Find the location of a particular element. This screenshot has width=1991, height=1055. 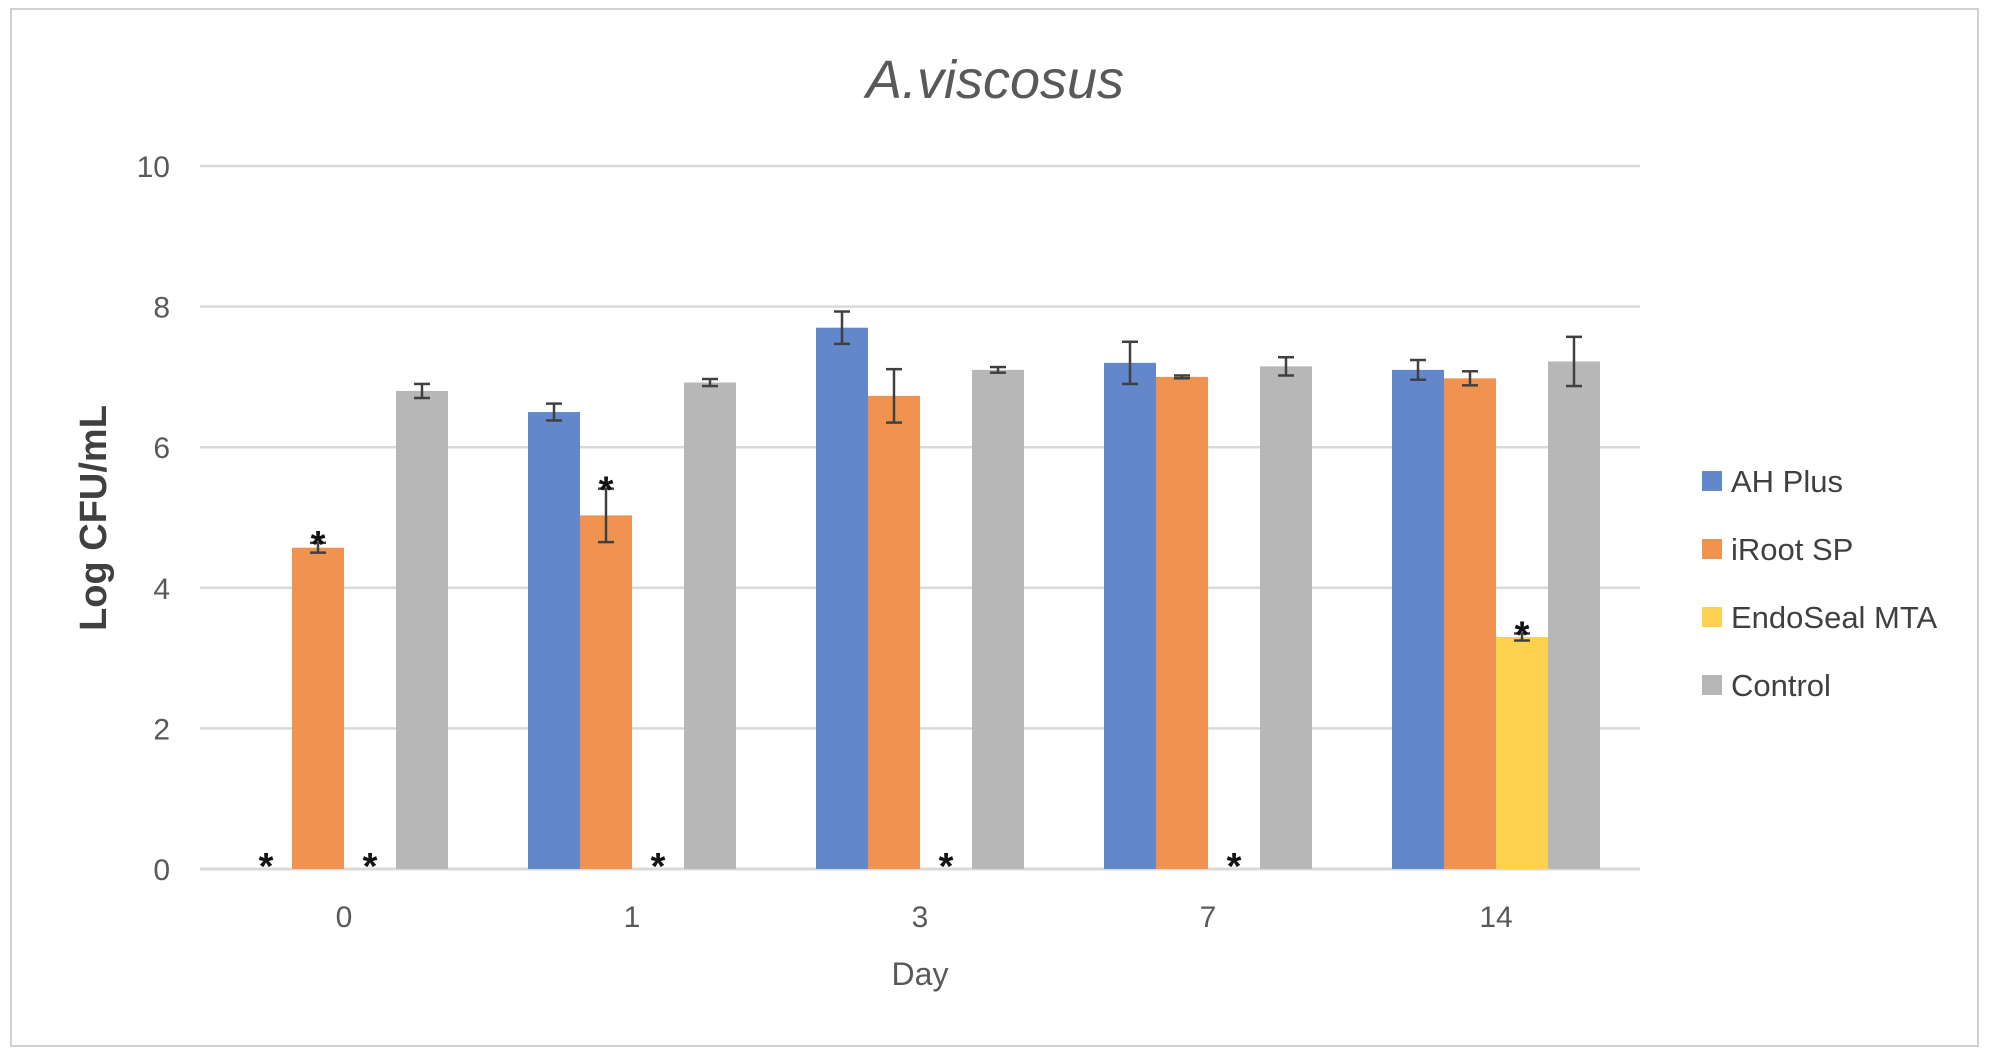

legend-label: EndoSeal MTA is located at coordinates (1834, 617).